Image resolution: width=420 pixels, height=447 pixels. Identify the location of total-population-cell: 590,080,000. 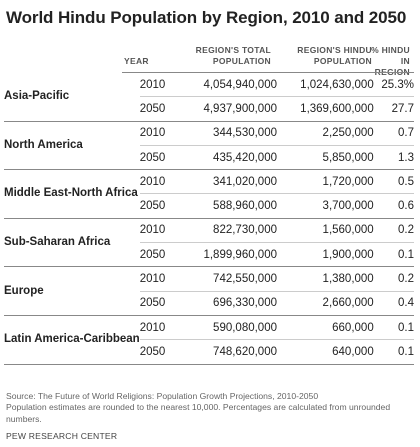
(227, 328).